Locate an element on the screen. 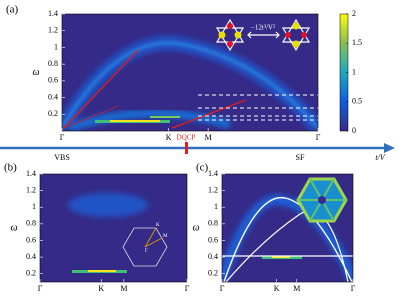 This screenshot has height=299, width=399. inset-stars is located at coordinates (263, 35).